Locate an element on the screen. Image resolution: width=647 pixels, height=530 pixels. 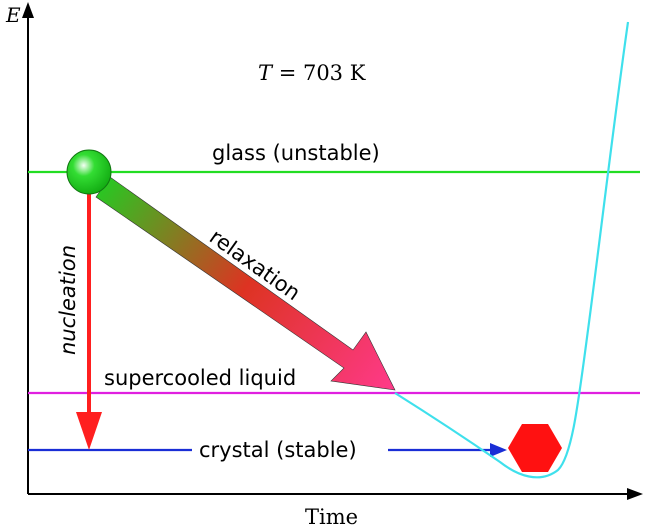
x-axis-arrowhead-icon is located at coordinates (635, 494).